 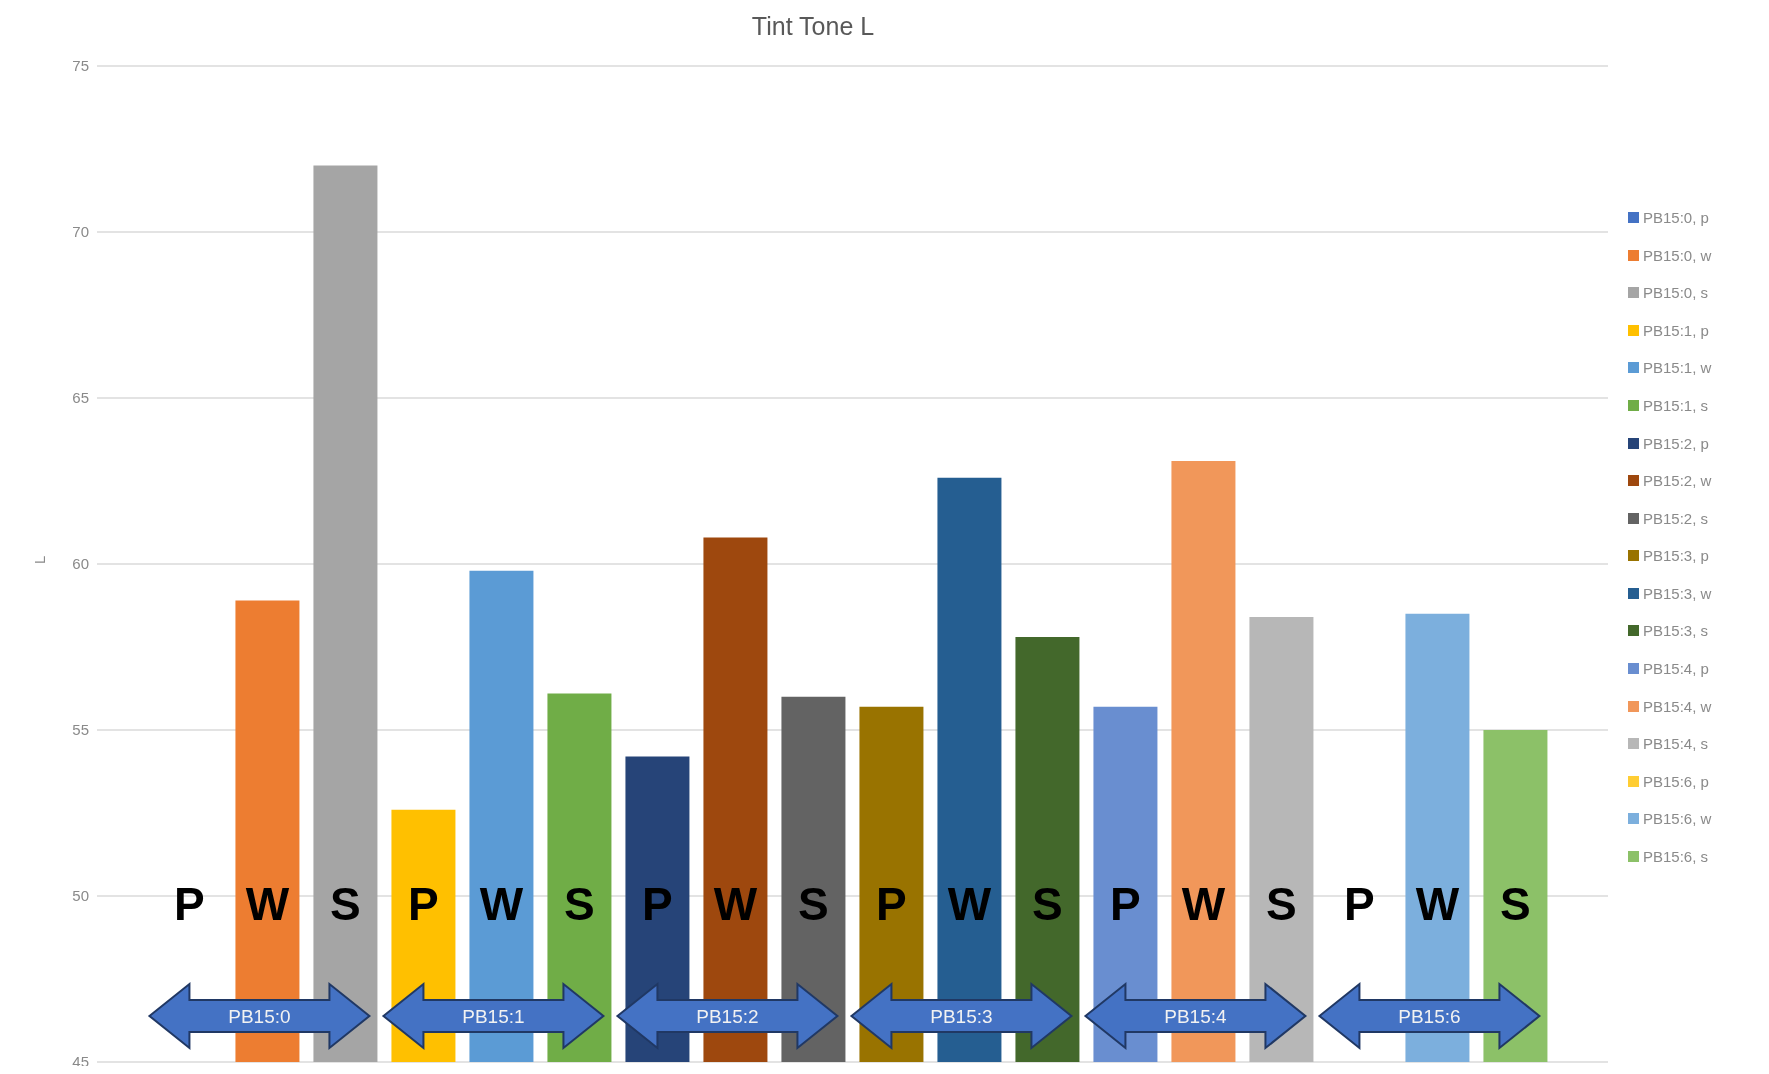 What do you see at coordinates (961, 1016) in the screenshot?
I see `annotation: PB15:3` at bounding box center [961, 1016].